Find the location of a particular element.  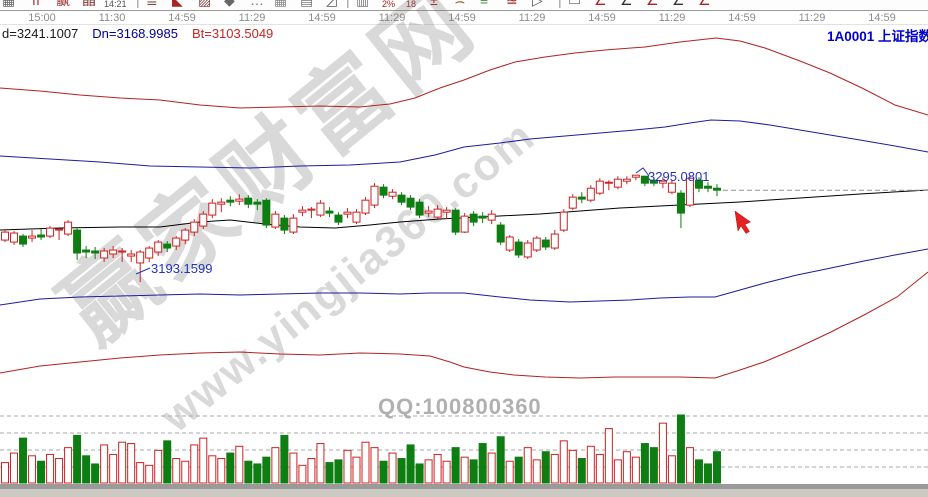

toolbar-icon: ⇈ is located at coordinates (36, 4).